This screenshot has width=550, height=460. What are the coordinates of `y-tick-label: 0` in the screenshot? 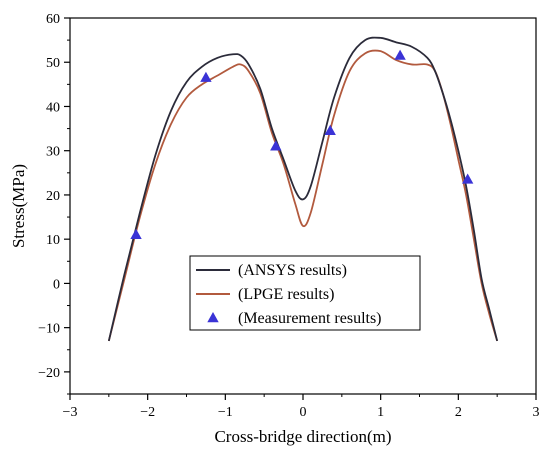 It's located at (56, 284).